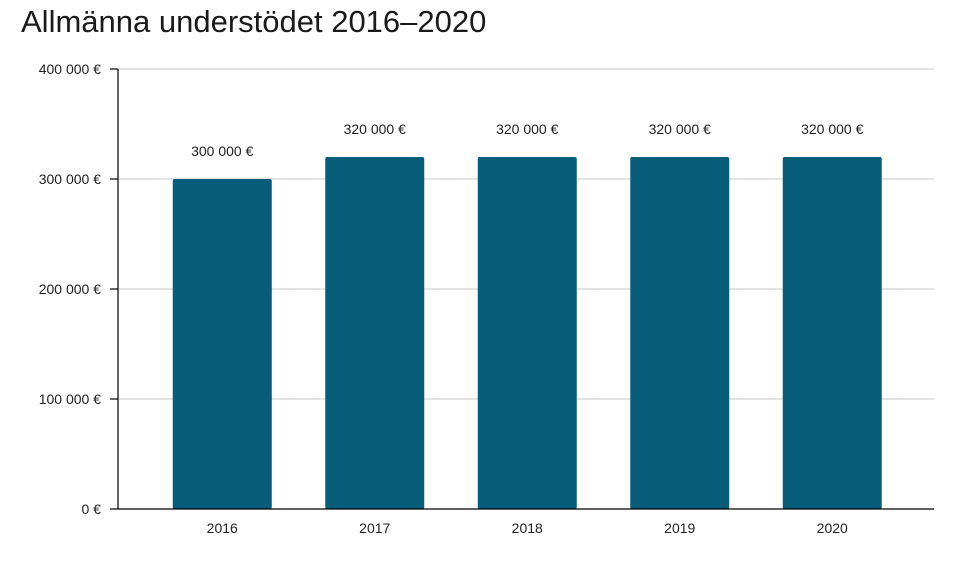 The height and width of the screenshot is (562, 964). I want to click on data-label: 300 000 €, so click(222, 151).